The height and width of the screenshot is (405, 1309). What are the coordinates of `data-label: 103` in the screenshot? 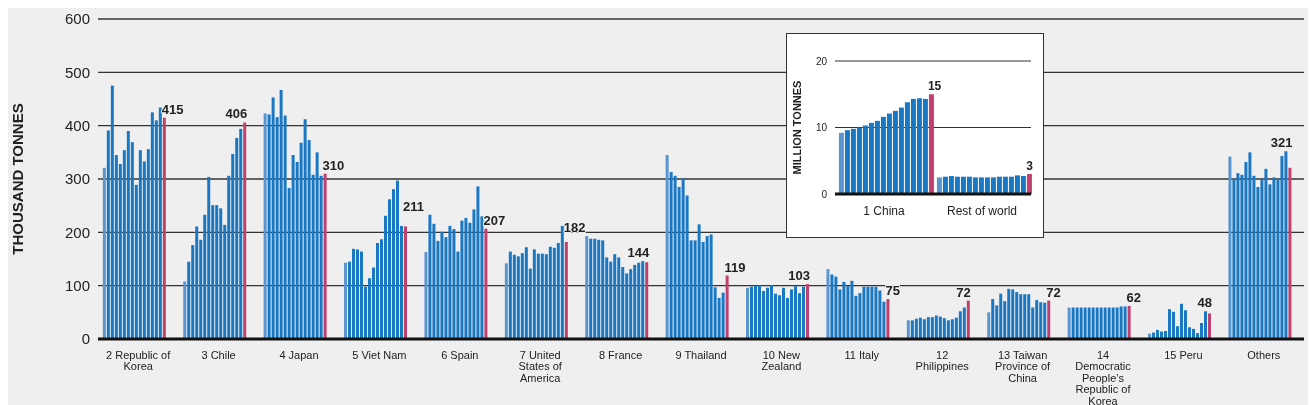 It's located at (799, 276).